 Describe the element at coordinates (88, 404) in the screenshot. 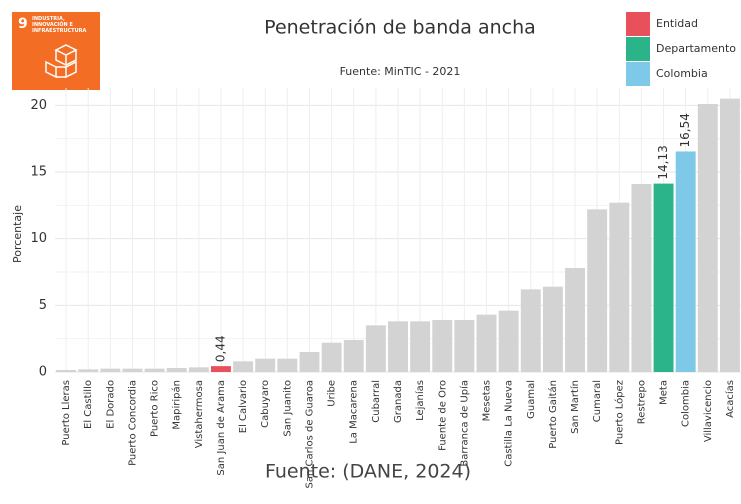

I see `x-tick-label: El Castillo` at that location.